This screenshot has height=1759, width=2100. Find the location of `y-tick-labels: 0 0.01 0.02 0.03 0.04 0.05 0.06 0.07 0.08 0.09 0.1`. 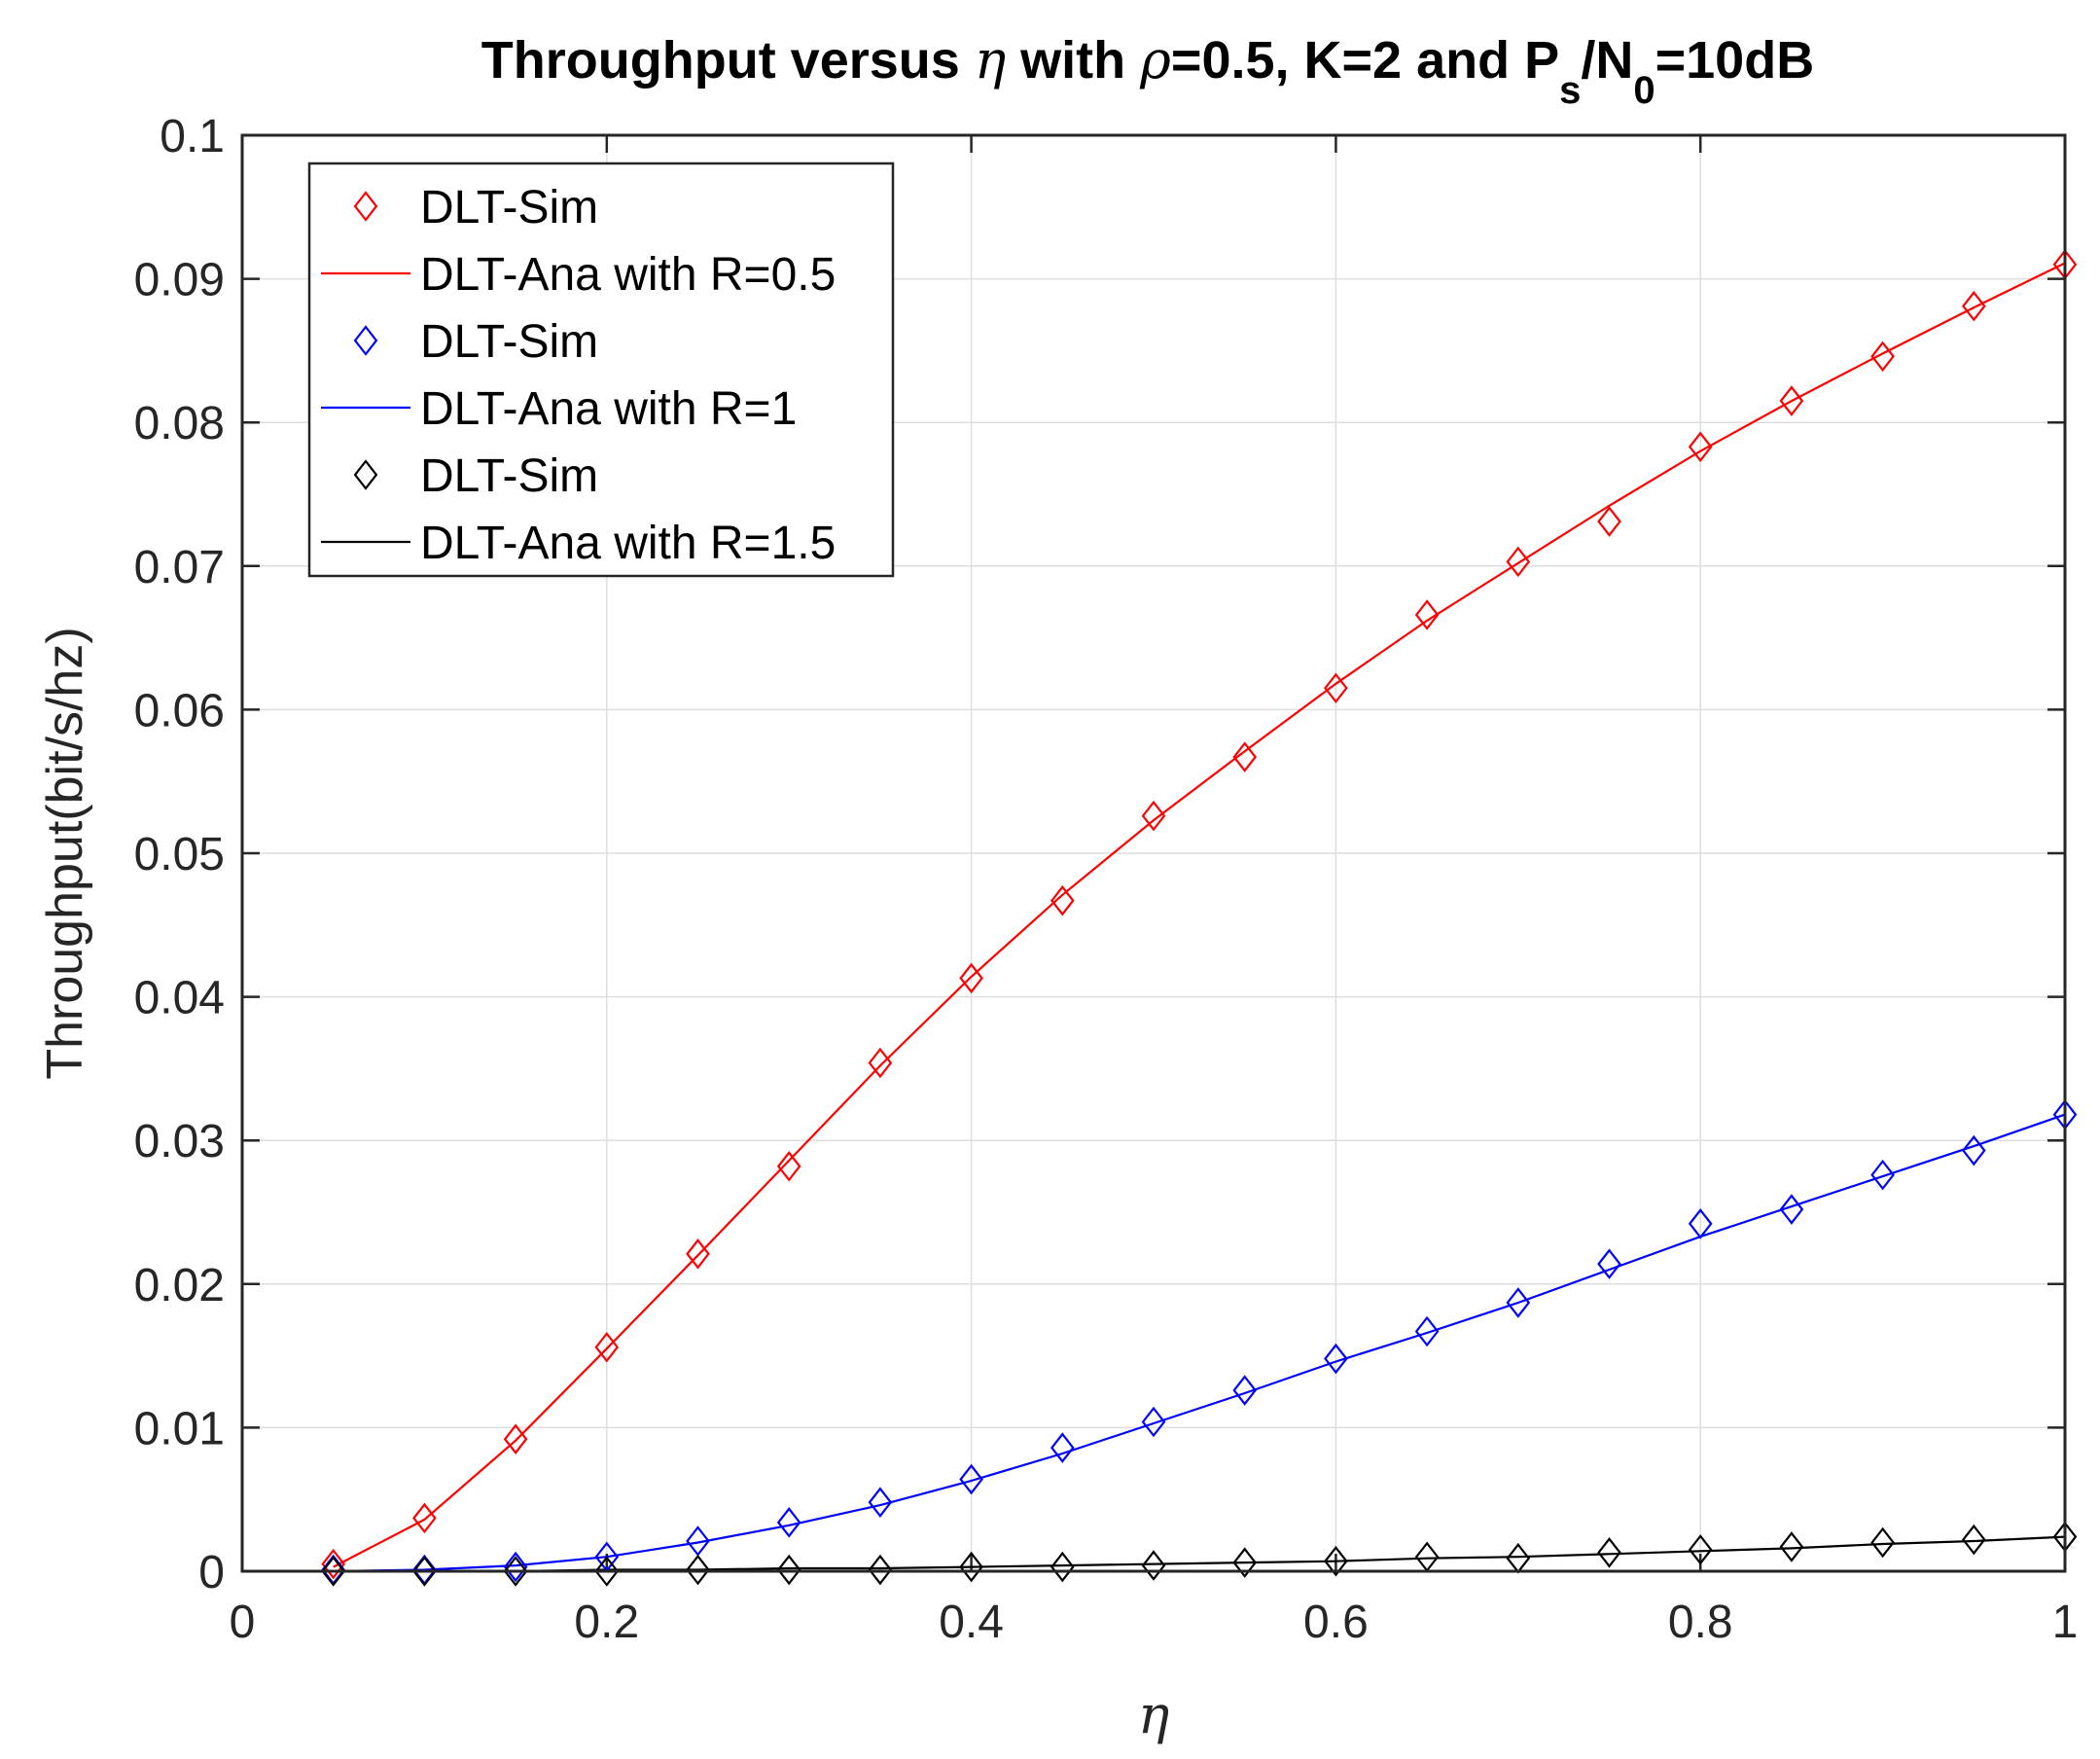

y-tick-labels: 0 0.01 0.02 0.03 0.04 0.05 0.06 0.07 0.08 0.09 0.1 is located at coordinates (180, 854).